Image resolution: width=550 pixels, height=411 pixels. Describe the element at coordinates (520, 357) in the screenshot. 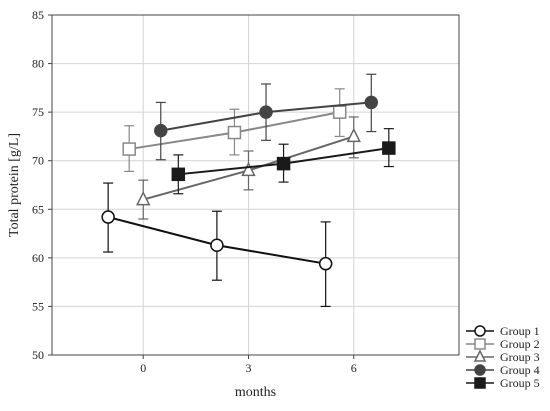

I see `legend-label: Group 3` at that location.